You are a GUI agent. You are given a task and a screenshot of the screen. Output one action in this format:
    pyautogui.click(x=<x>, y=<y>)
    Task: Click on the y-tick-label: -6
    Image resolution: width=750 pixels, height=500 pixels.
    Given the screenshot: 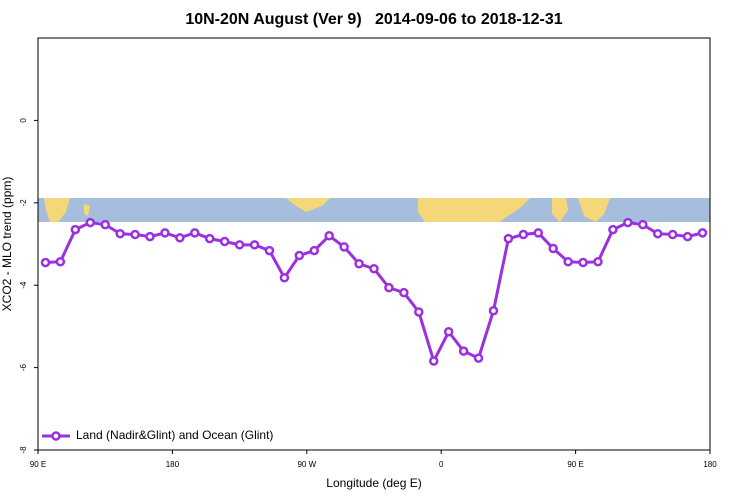 What is the action you would take?
    pyautogui.click(x=23, y=367)
    